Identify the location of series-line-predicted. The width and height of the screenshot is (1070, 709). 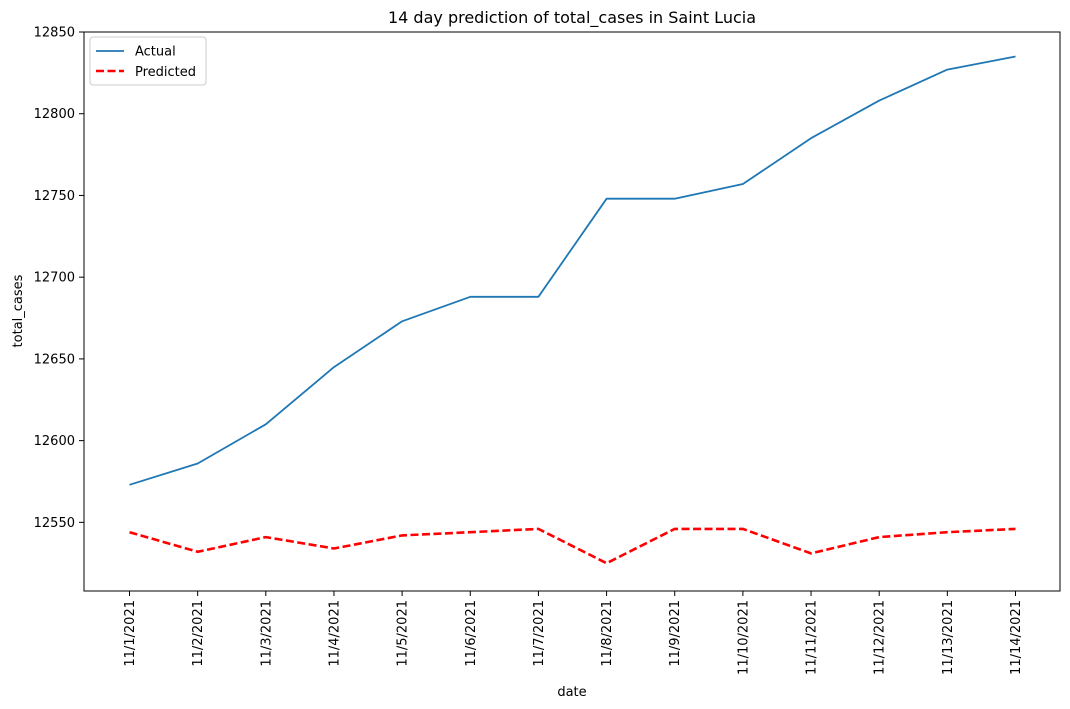
(572, 546).